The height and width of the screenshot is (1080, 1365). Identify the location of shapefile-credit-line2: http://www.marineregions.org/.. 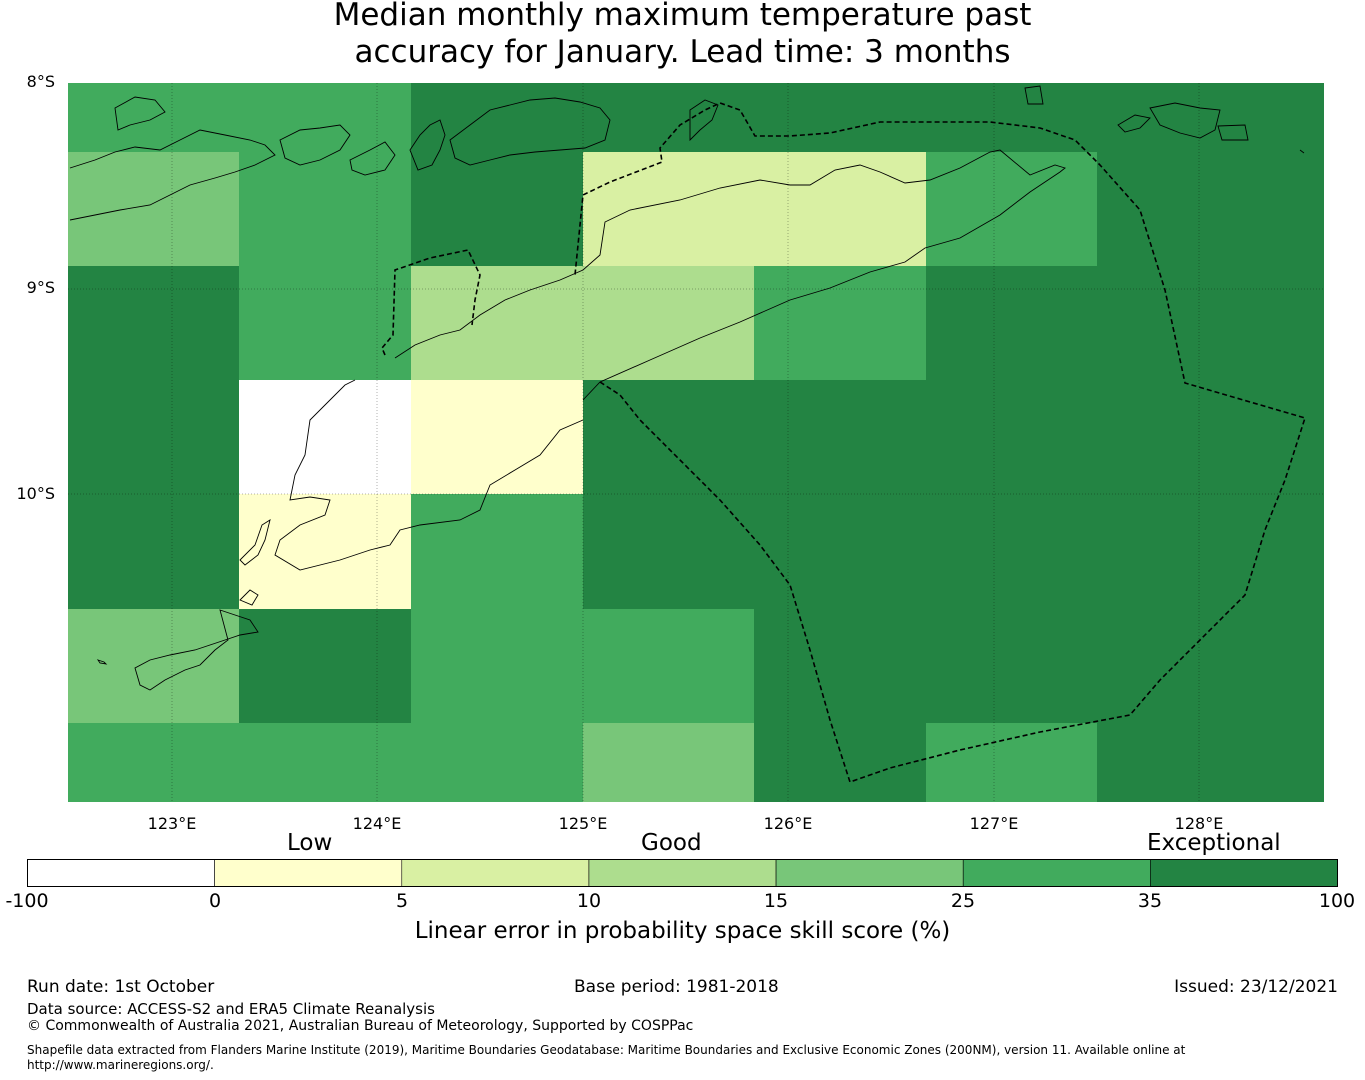
(120, 1065).